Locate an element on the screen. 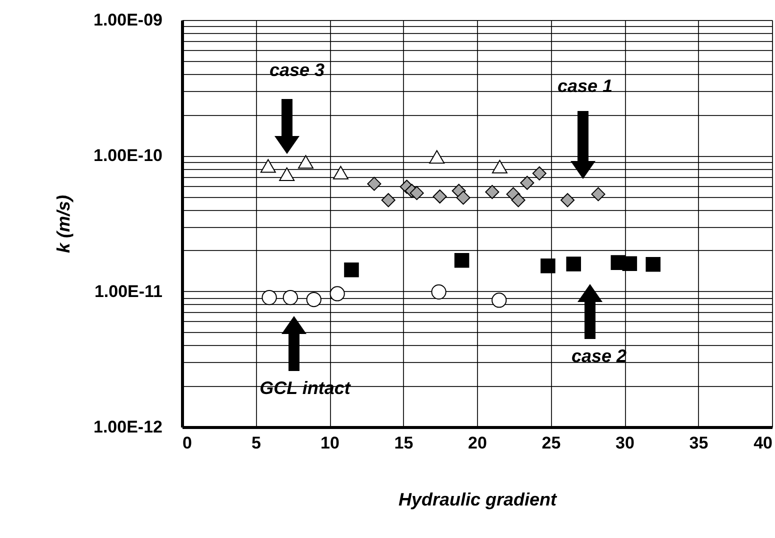 Image resolution: width=775 pixels, height=538 pixels. y-tick-label: 1.00E-12 is located at coordinates (128, 427).